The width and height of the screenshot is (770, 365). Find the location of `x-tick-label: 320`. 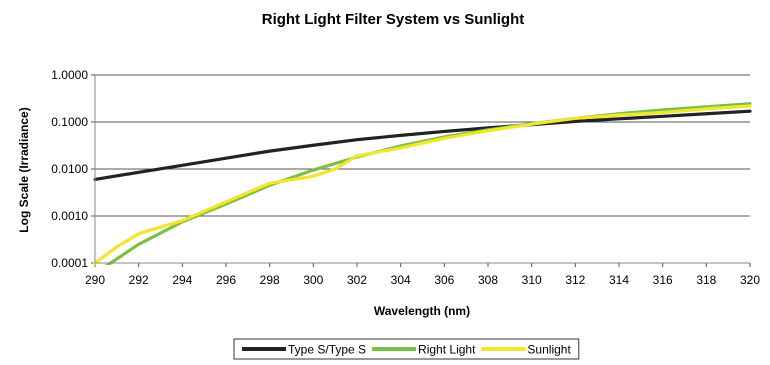

x-tick-label: 320 is located at coordinates (750, 280).